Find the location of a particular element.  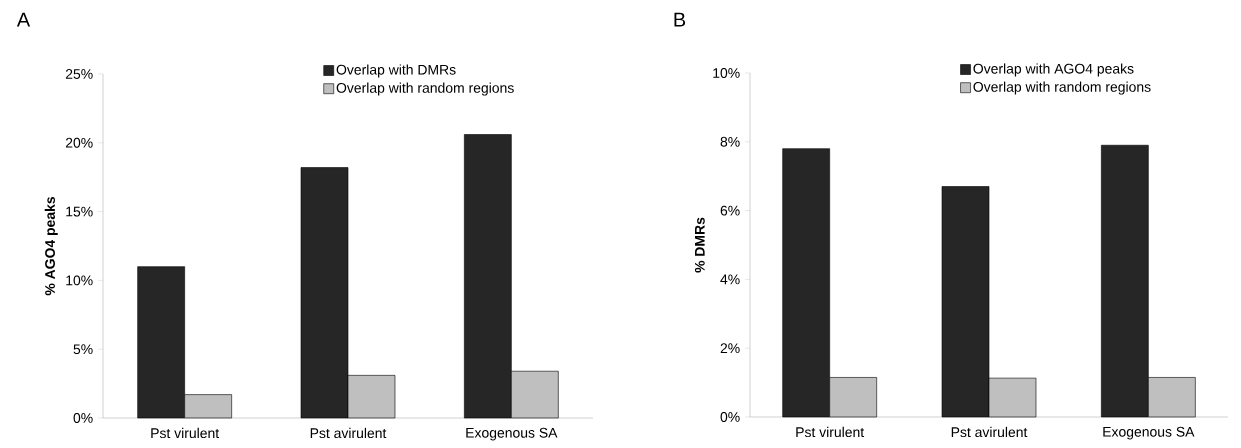

chart-title: A is located at coordinates (23, 19).